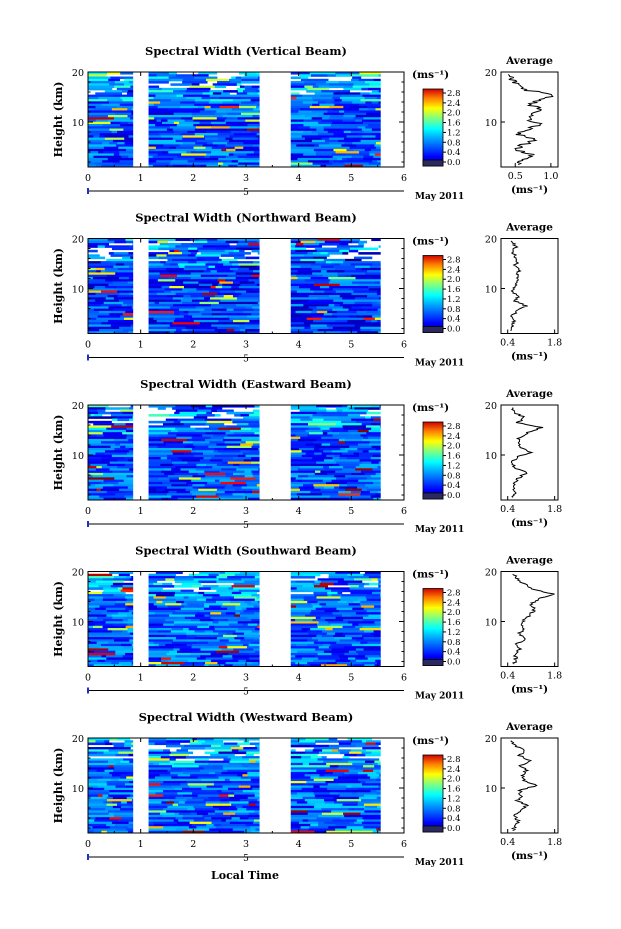  What do you see at coordinates (430, 75) in the screenshot?
I see `colorbar-unit: (ms⁻¹)` at bounding box center [430, 75].